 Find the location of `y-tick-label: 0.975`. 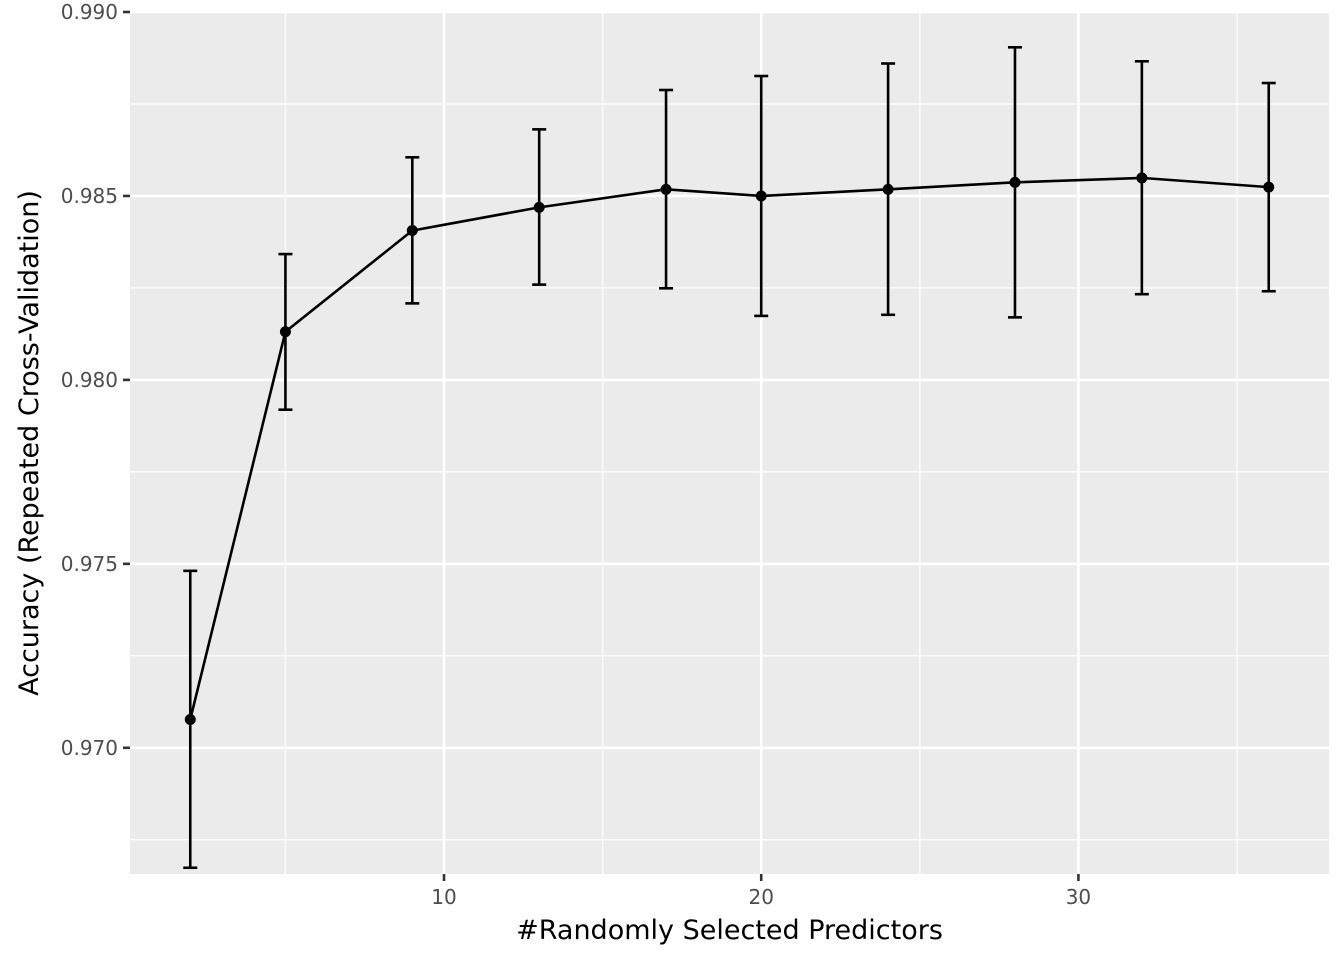

y-tick-label: 0.975 is located at coordinates (89, 564).